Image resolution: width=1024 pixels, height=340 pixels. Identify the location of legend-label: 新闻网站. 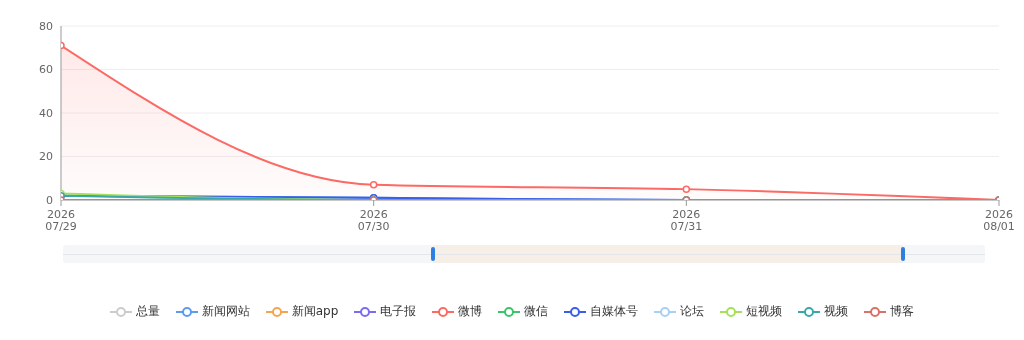
(225, 311).